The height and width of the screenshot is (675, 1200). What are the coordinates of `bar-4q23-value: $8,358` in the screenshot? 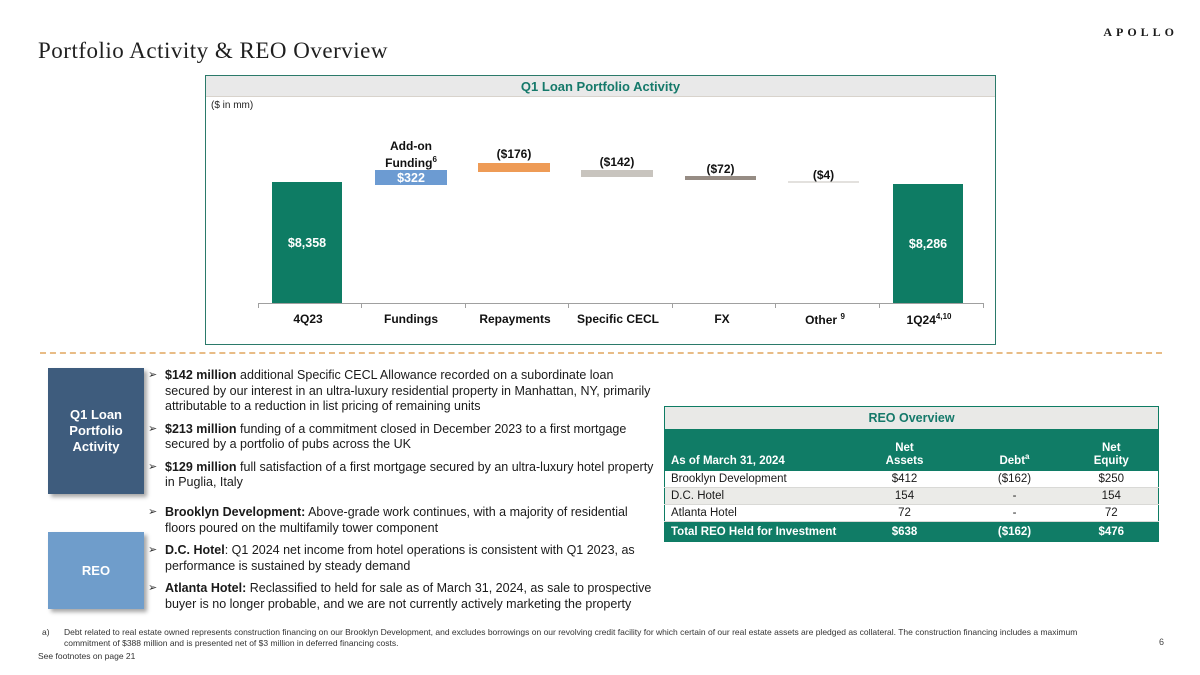 It's located at (307, 242).